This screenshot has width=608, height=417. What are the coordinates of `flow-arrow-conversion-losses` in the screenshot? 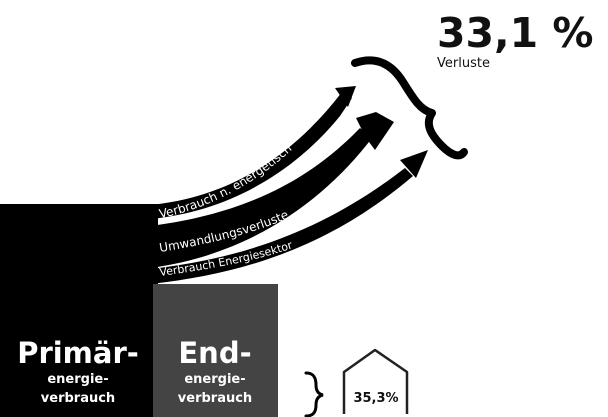 It's located at (375, 131).